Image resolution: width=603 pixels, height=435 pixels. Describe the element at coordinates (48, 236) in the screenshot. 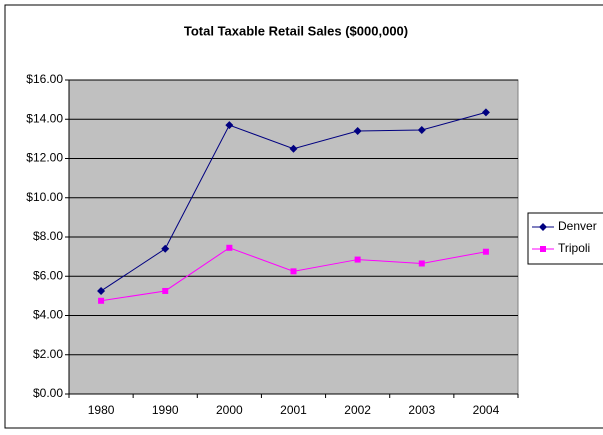

I see `y-tick-label: $8.00` at that location.